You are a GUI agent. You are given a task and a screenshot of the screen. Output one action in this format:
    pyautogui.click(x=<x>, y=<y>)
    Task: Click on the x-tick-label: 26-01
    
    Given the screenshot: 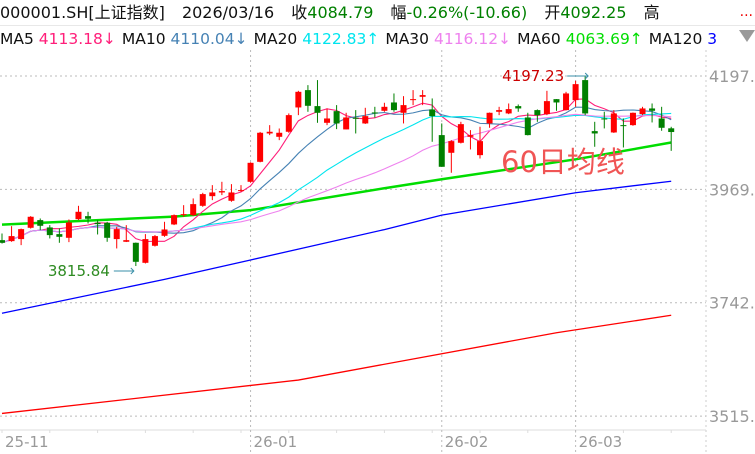 What is the action you would take?
    pyautogui.click(x=276, y=442)
    